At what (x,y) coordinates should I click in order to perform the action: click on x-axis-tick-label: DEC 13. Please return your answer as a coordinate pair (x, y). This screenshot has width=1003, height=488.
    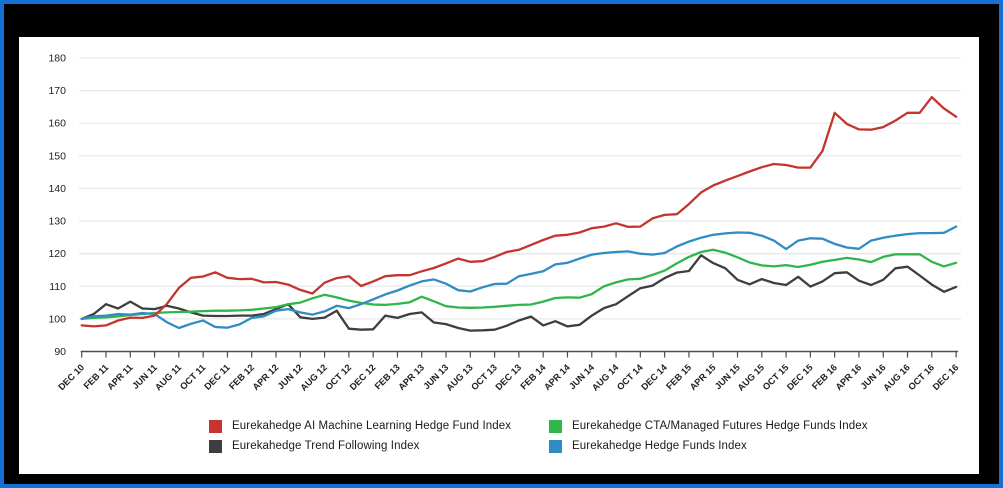
    Looking at the image, I should click on (508, 377).